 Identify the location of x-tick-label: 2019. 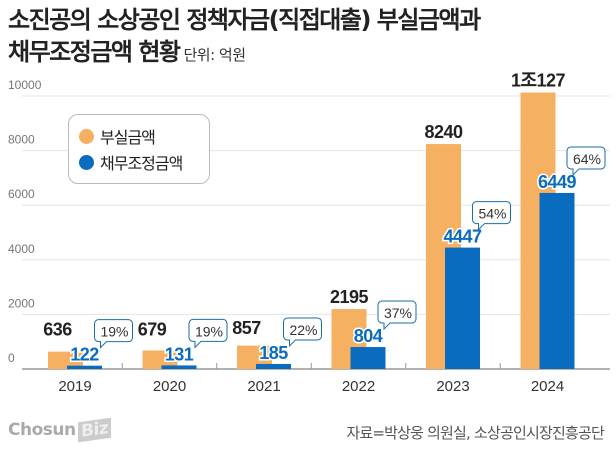
(74, 386).